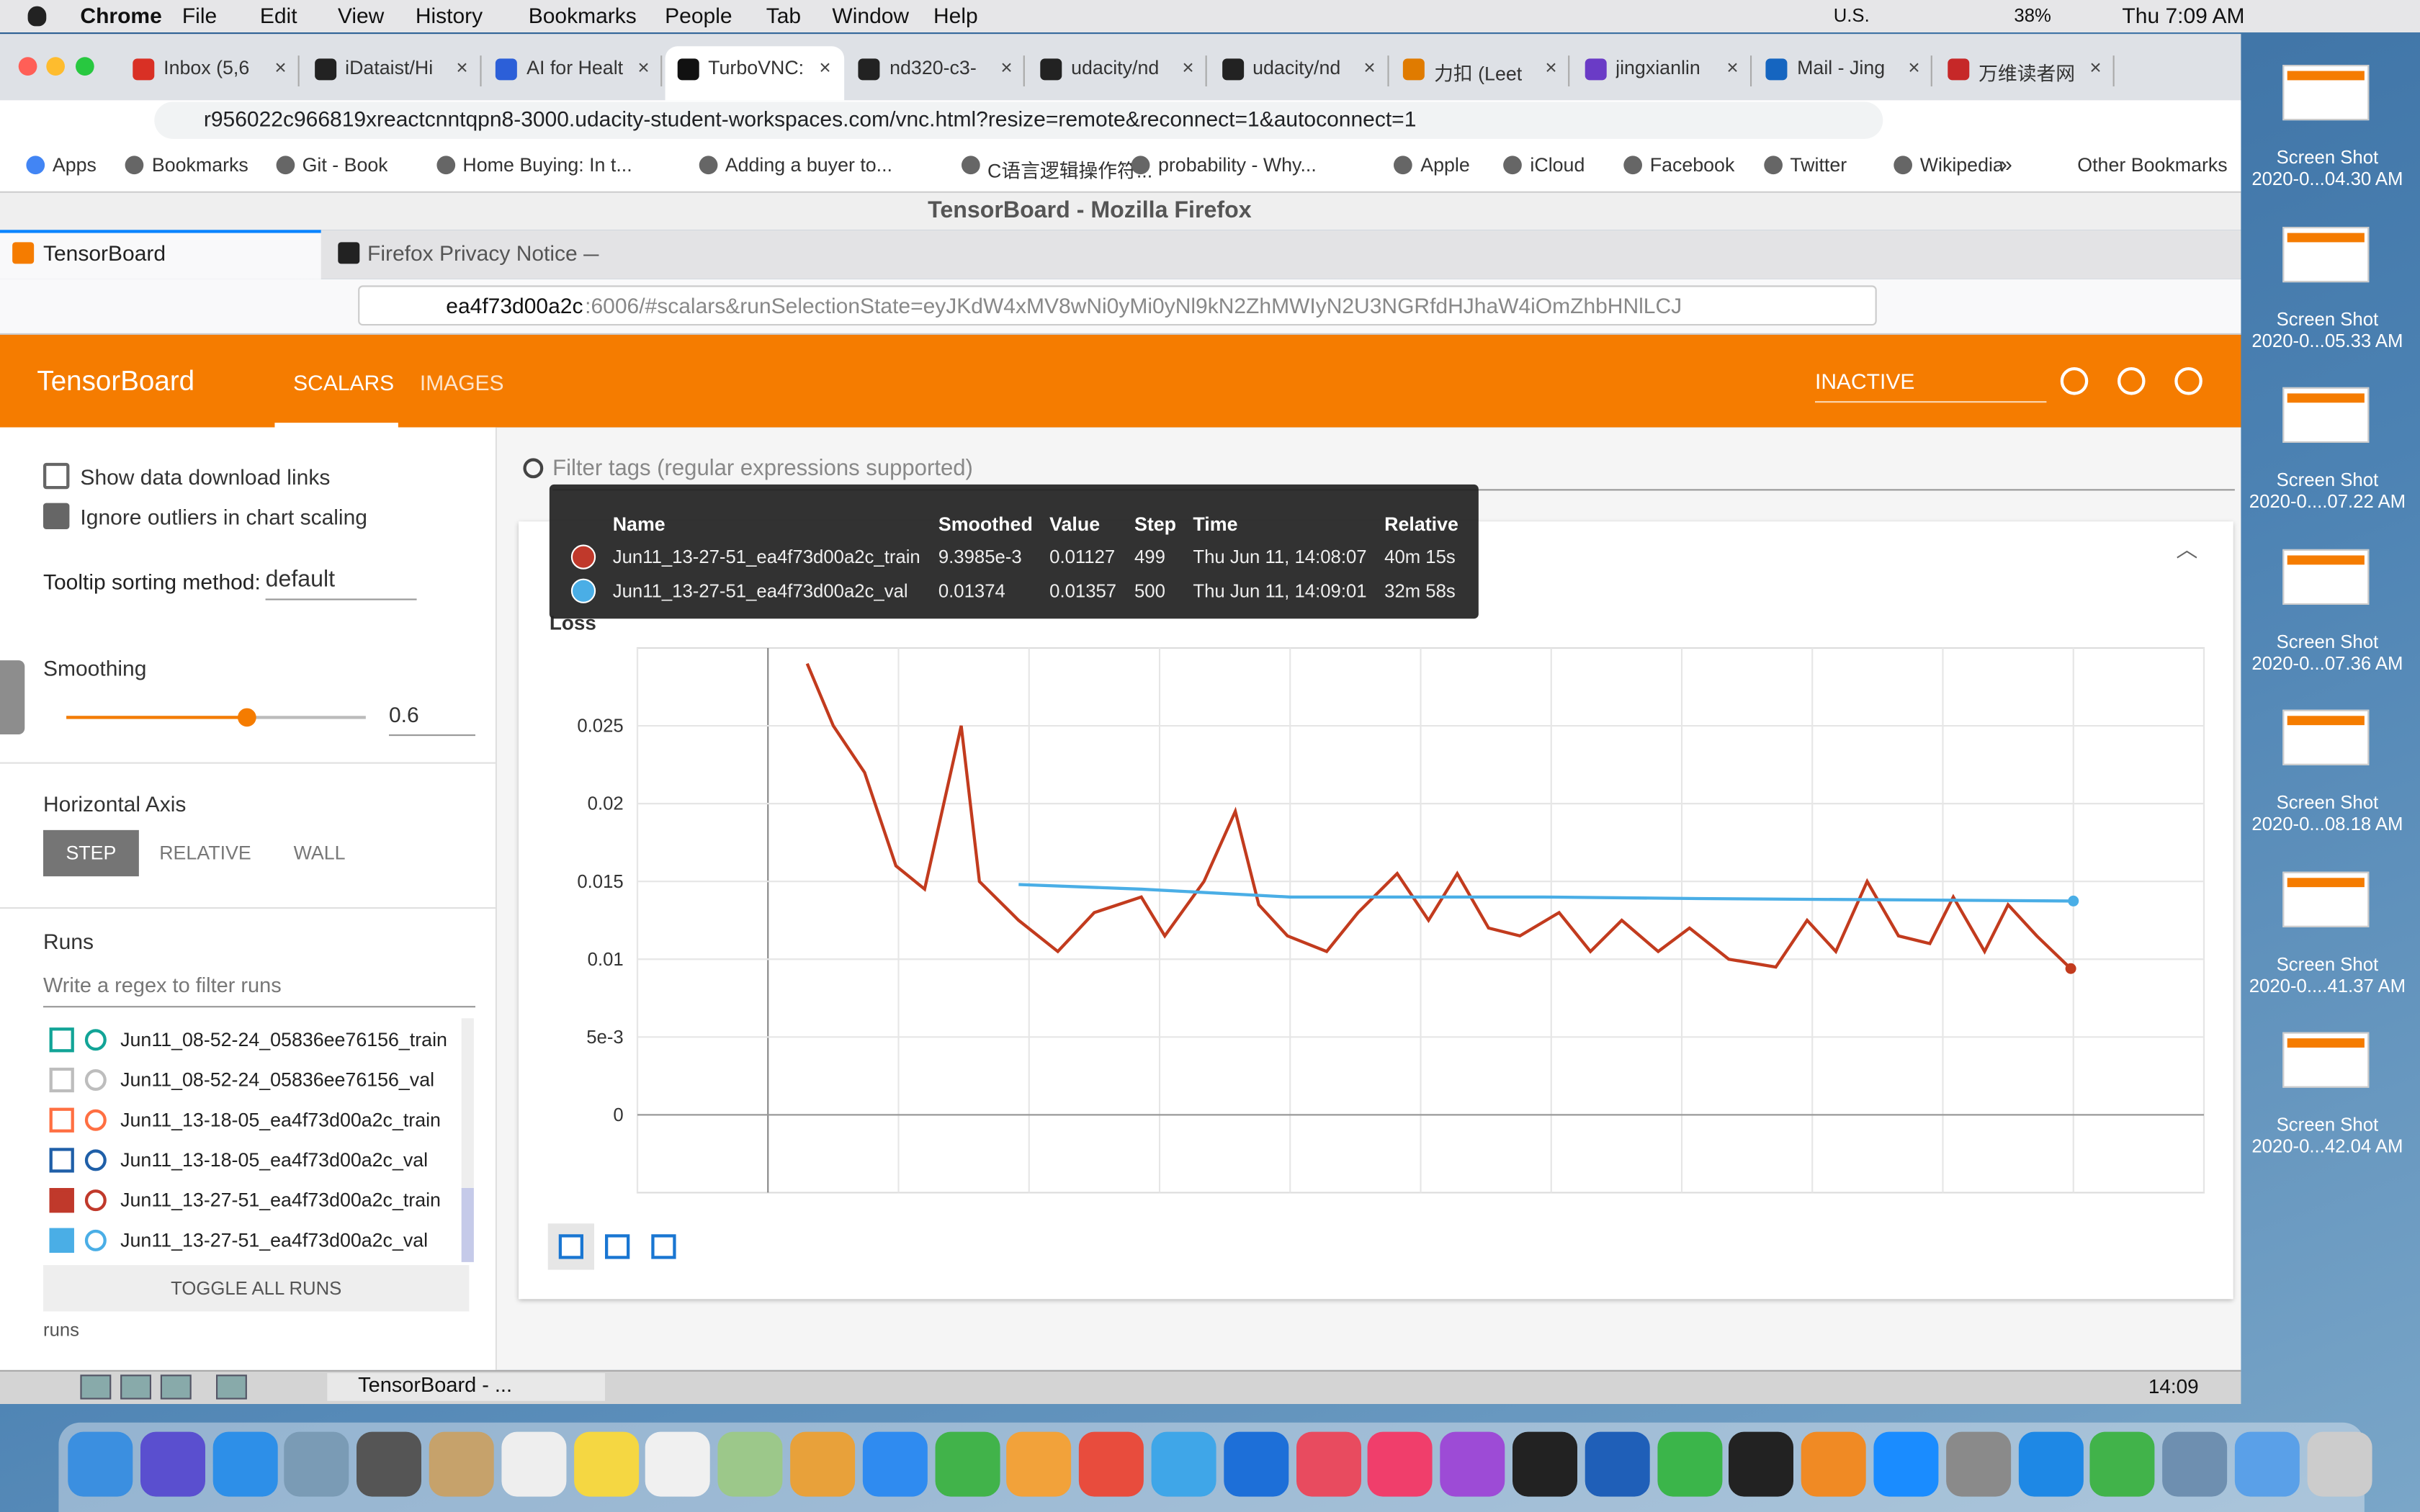  I want to click on menu-item: Window, so click(871, 15).